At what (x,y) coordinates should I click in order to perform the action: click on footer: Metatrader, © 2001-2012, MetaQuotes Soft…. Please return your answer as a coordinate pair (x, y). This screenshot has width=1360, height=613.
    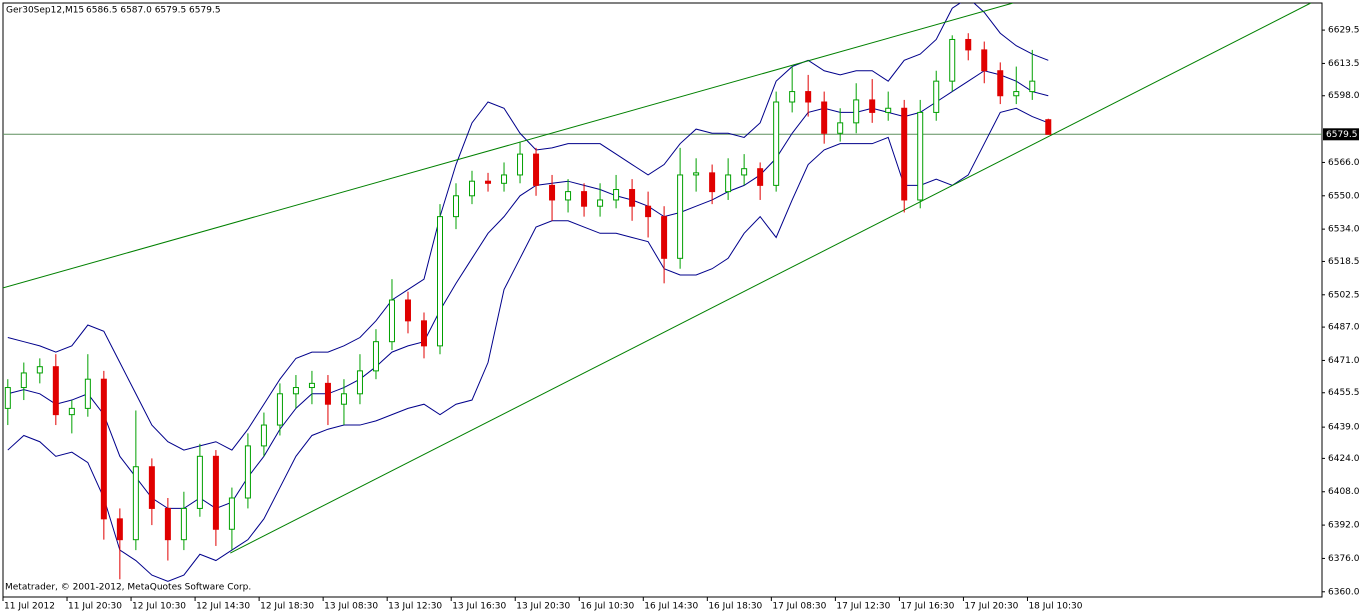
    Looking at the image, I should click on (128, 588).